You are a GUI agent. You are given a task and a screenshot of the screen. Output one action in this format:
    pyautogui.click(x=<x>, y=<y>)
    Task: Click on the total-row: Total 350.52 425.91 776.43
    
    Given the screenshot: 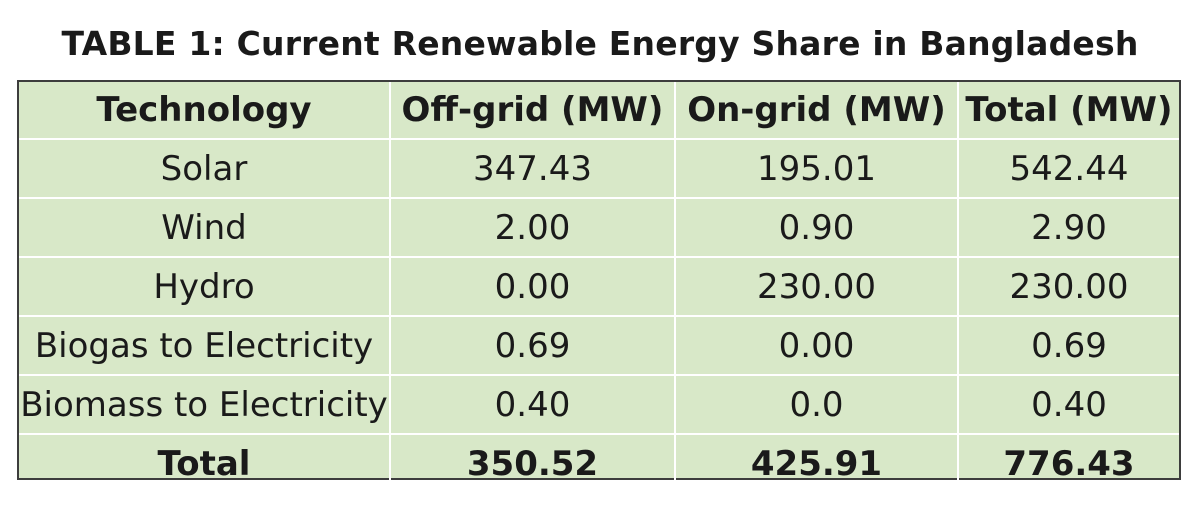 What is the action you would take?
    pyautogui.click(x=599, y=462)
    